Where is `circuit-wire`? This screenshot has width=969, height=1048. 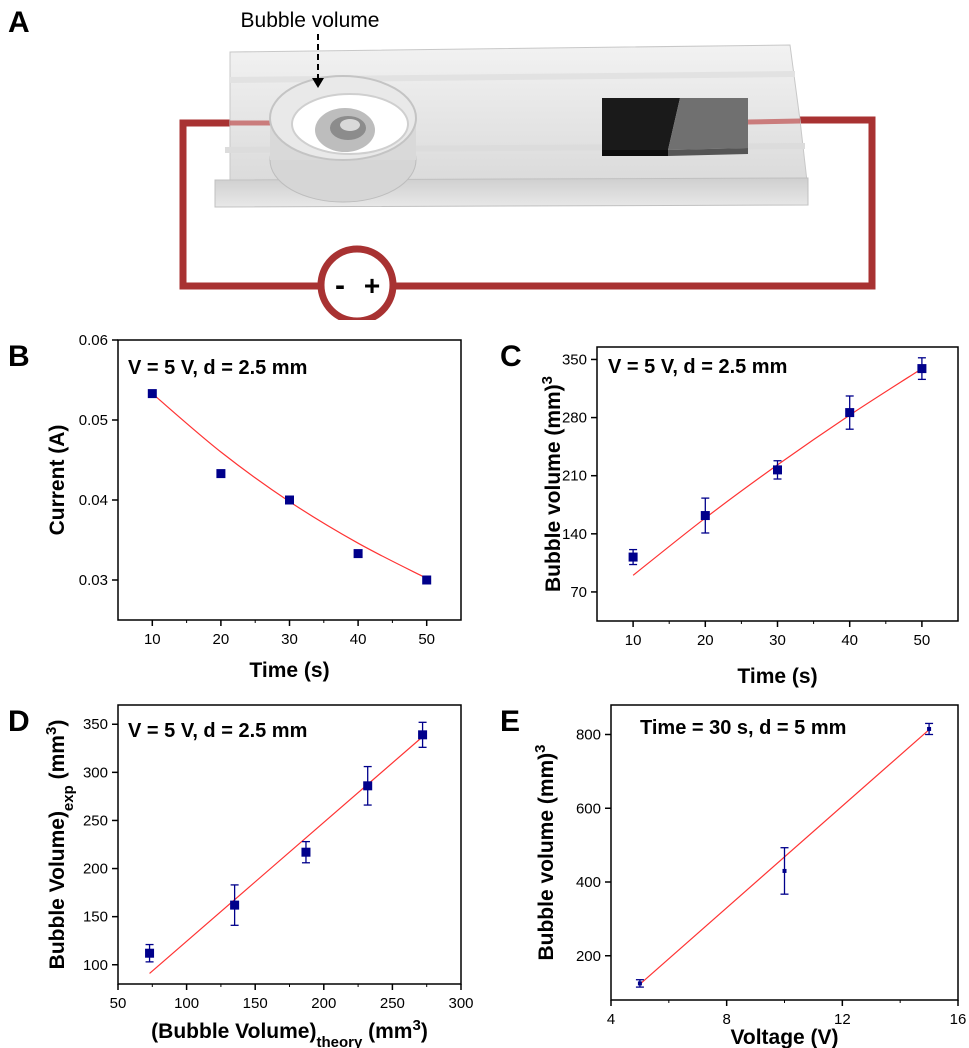 circuit-wire is located at coordinates (527, 203).